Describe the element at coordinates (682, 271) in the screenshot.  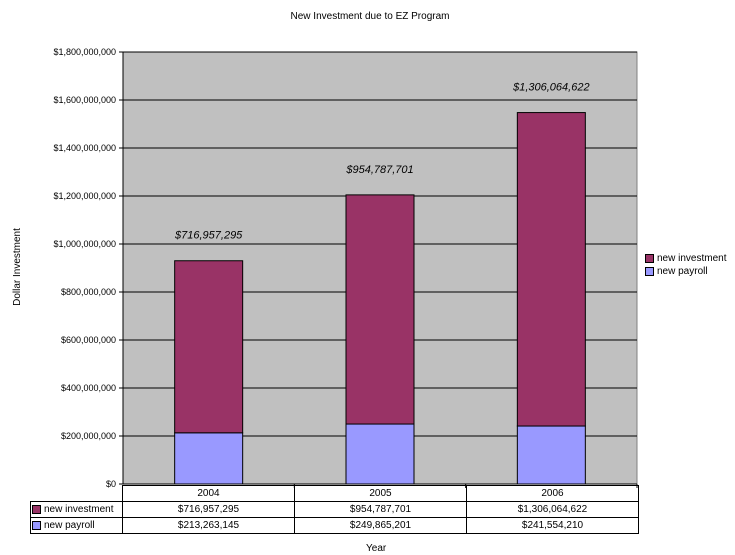
I see `legend-label-new-payroll: new payroll` at that location.